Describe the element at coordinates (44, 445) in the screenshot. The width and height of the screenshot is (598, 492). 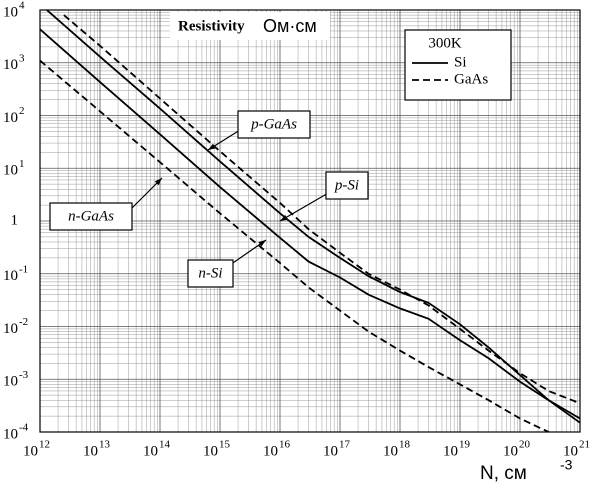
I see `x-tick-power: 12` at that location.